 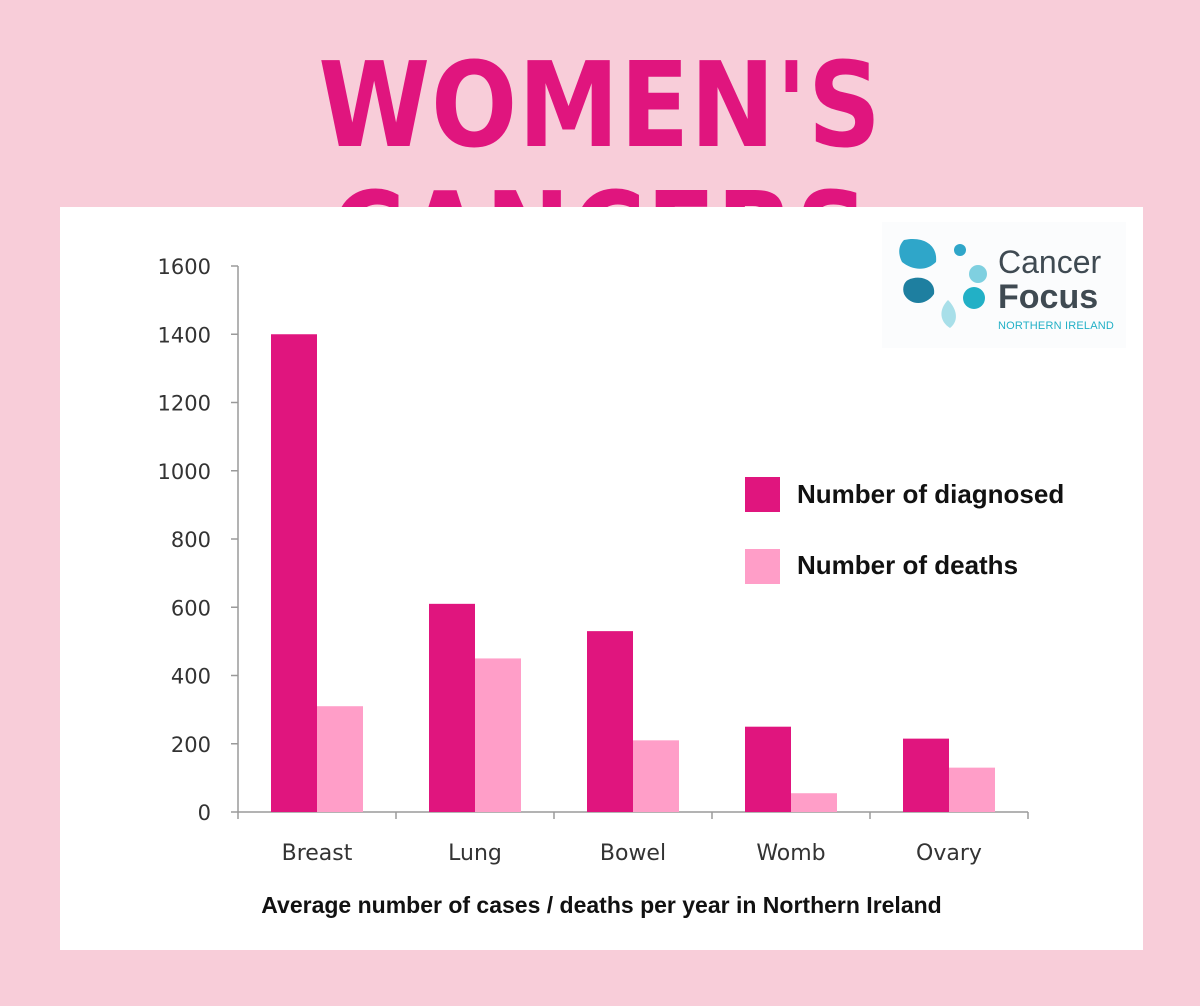 I want to click on x-category-label: Womb, so click(x=790, y=853).